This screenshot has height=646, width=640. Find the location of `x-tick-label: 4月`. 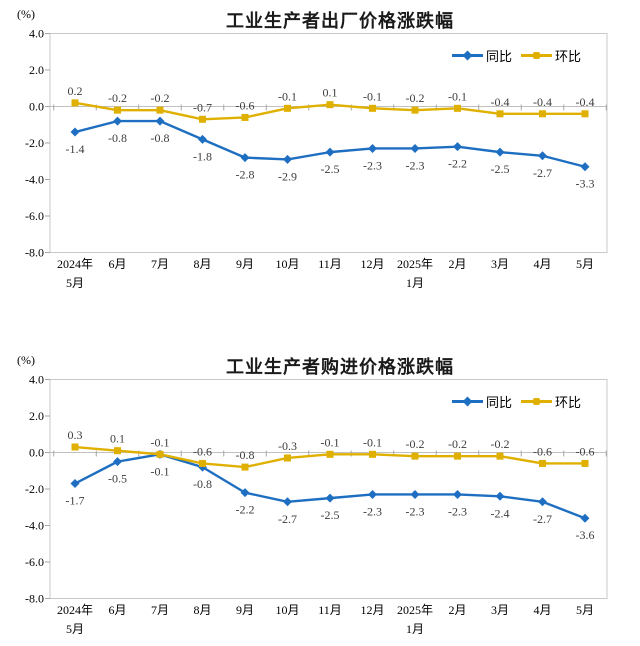

x-tick-label: 4月 is located at coordinates (542, 264).